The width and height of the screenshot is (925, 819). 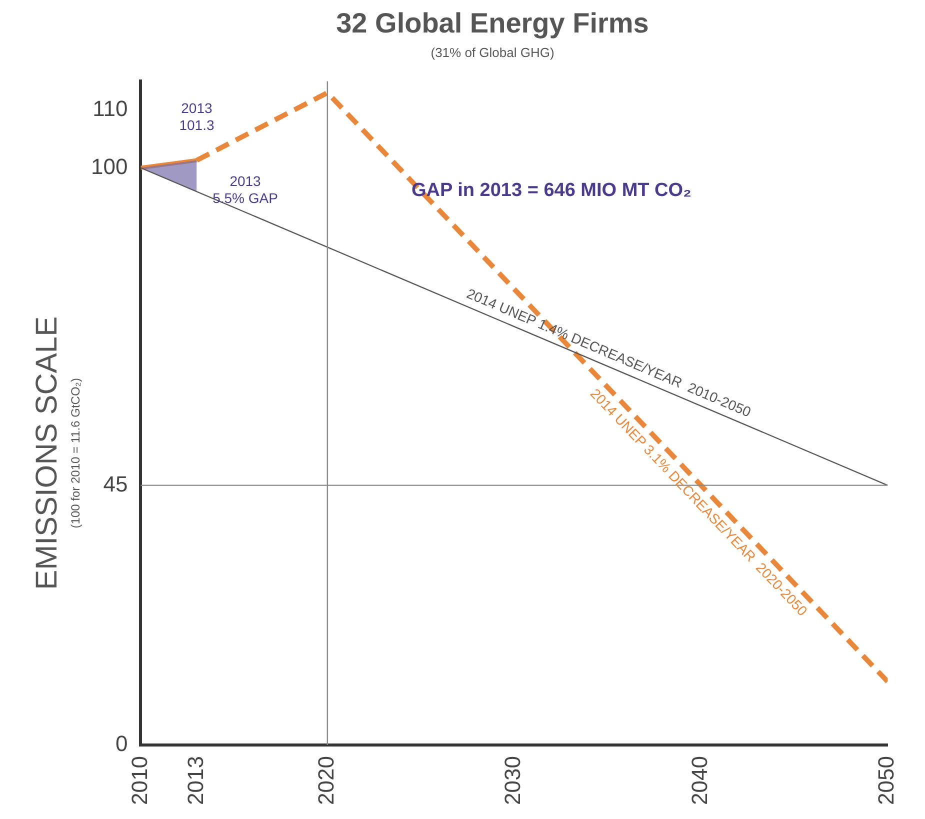 What do you see at coordinates (115, 483) in the screenshot?
I see `y-tick-label: 45` at bounding box center [115, 483].